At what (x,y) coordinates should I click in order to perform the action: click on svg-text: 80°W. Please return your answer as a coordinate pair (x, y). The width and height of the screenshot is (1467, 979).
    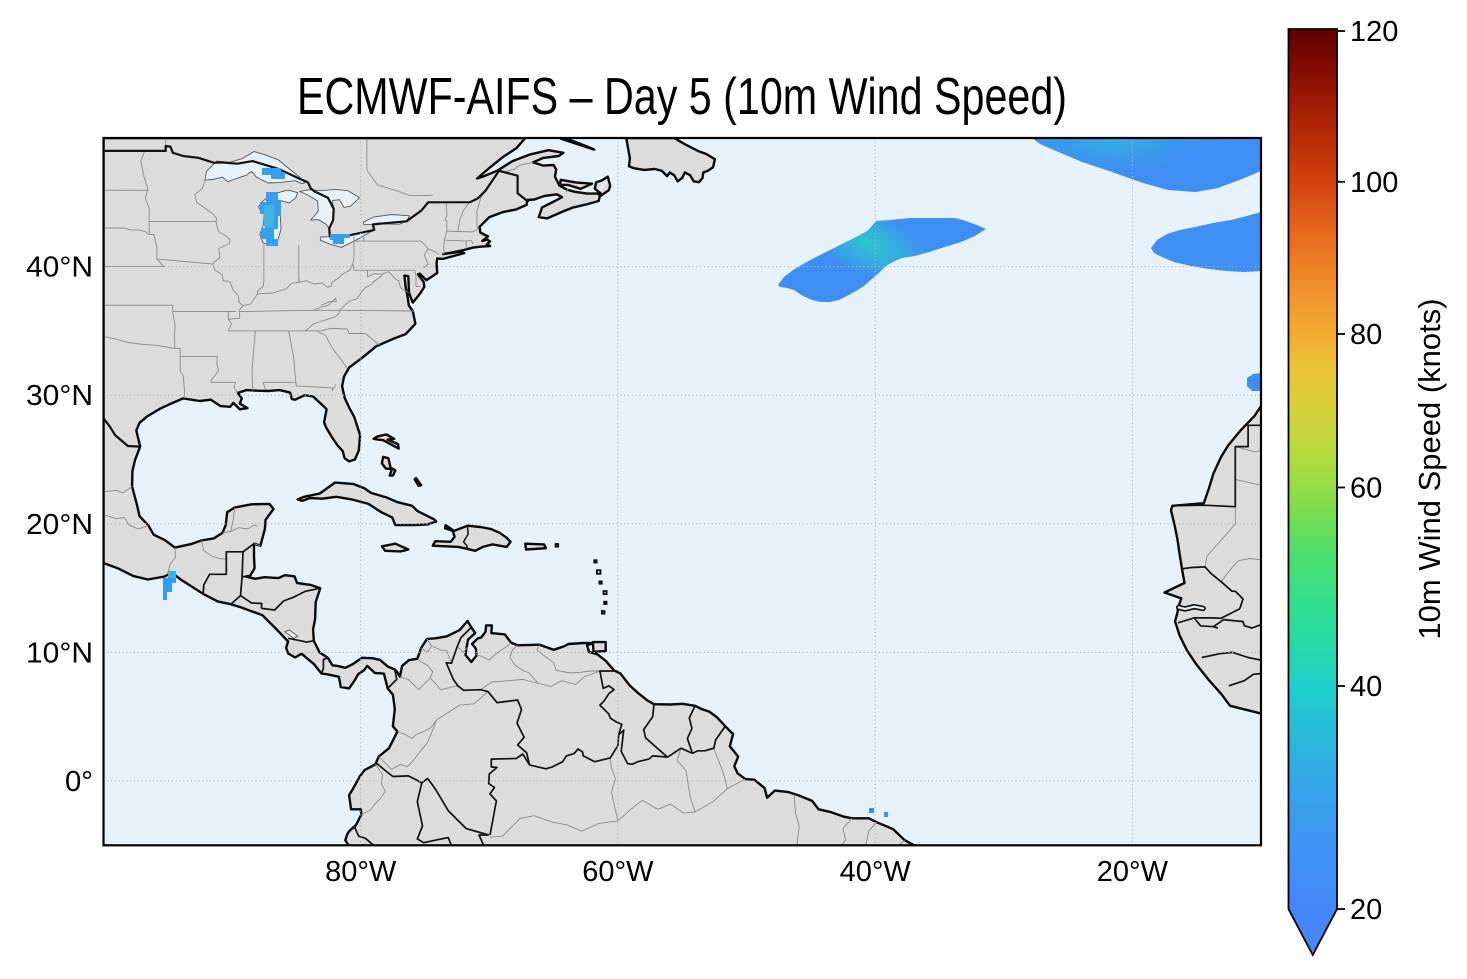
    Looking at the image, I should click on (361, 872).